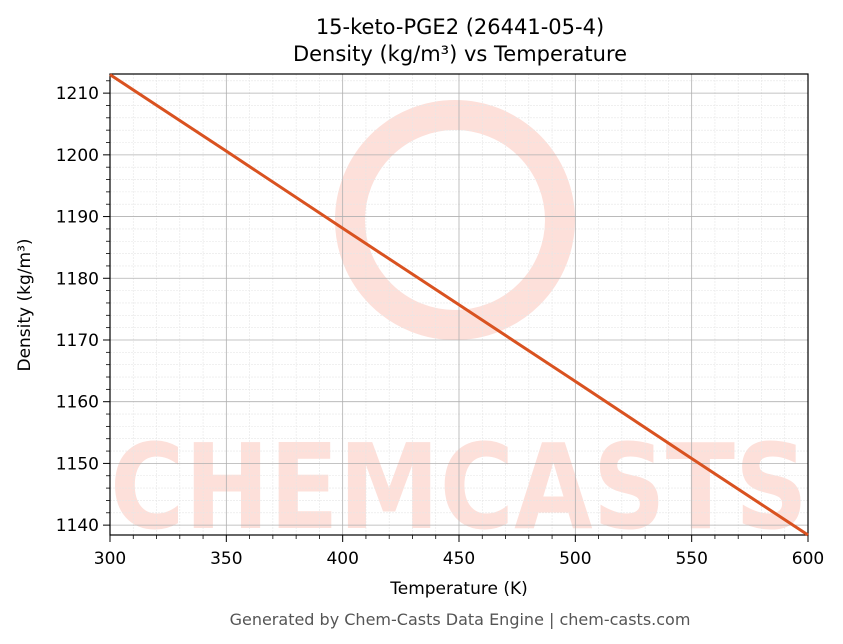 The image size is (843, 644). What do you see at coordinates (455, 220) in the screenshot?
I see `watermark-ring` at bounding box center [455, 220].